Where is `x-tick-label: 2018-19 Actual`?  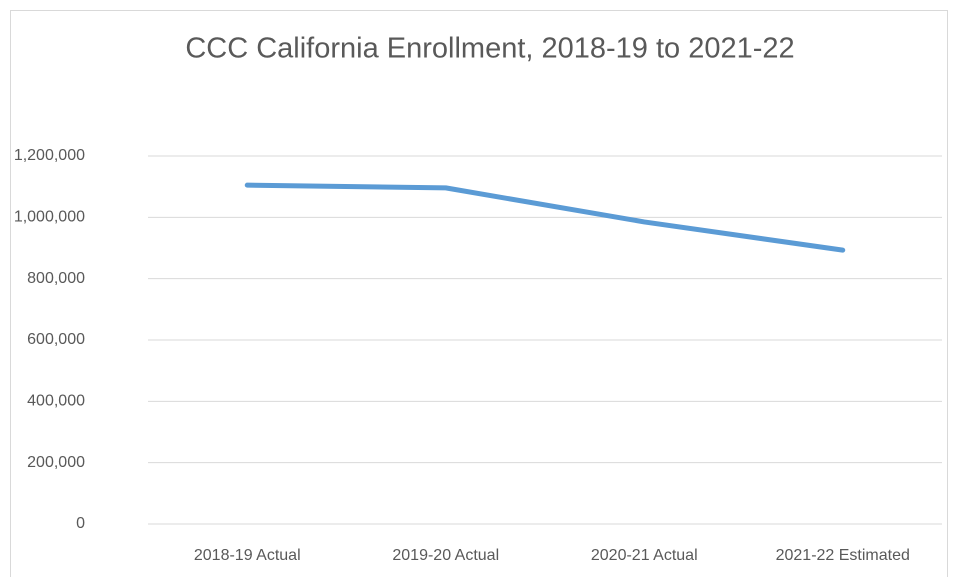
x-tick-label: 2018-19 Actual is located at coordinates (247, 555).